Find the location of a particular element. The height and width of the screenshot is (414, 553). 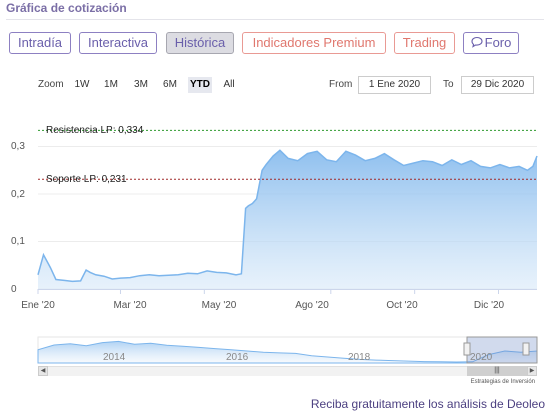

tab-label: Interactiva is located at coordinates (118, 42).